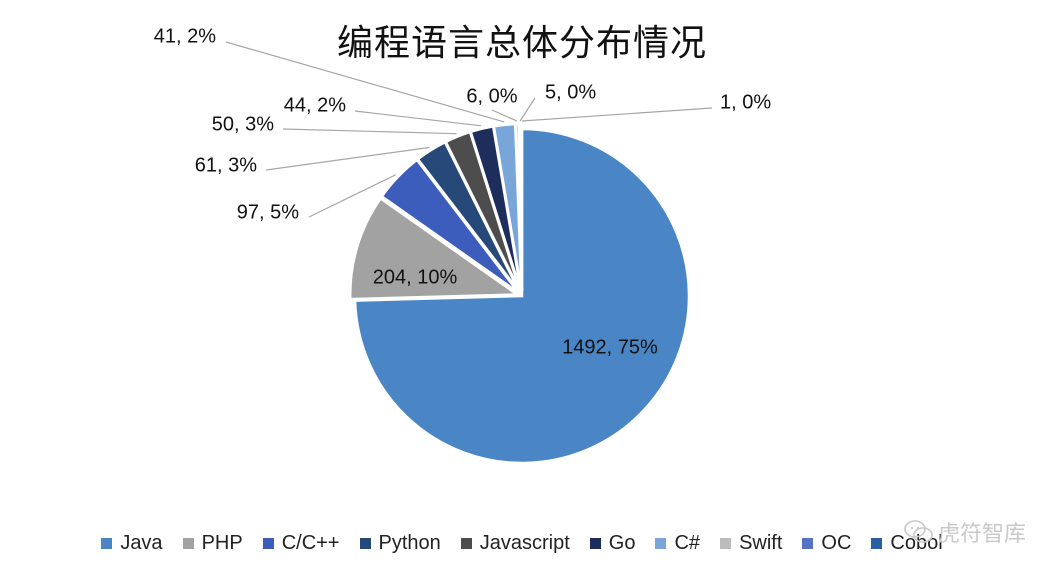  Describe the element at coordinates (610, 347) in the screenshot. I see `data-label: 1492, 75%` at that location.